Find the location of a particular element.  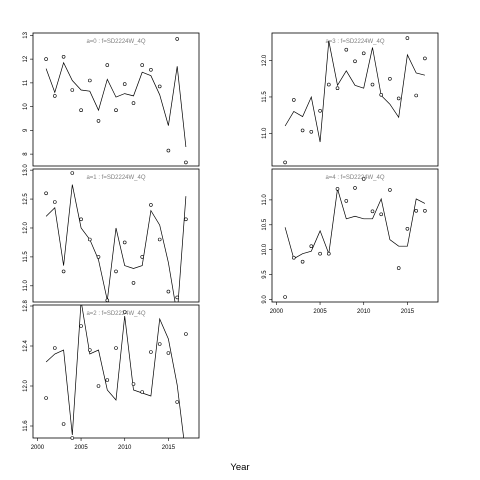

panel-3: a=3 : f=SD2224W_4Q 11.0 11.5 12.0 is located at coordinates (350, 99).